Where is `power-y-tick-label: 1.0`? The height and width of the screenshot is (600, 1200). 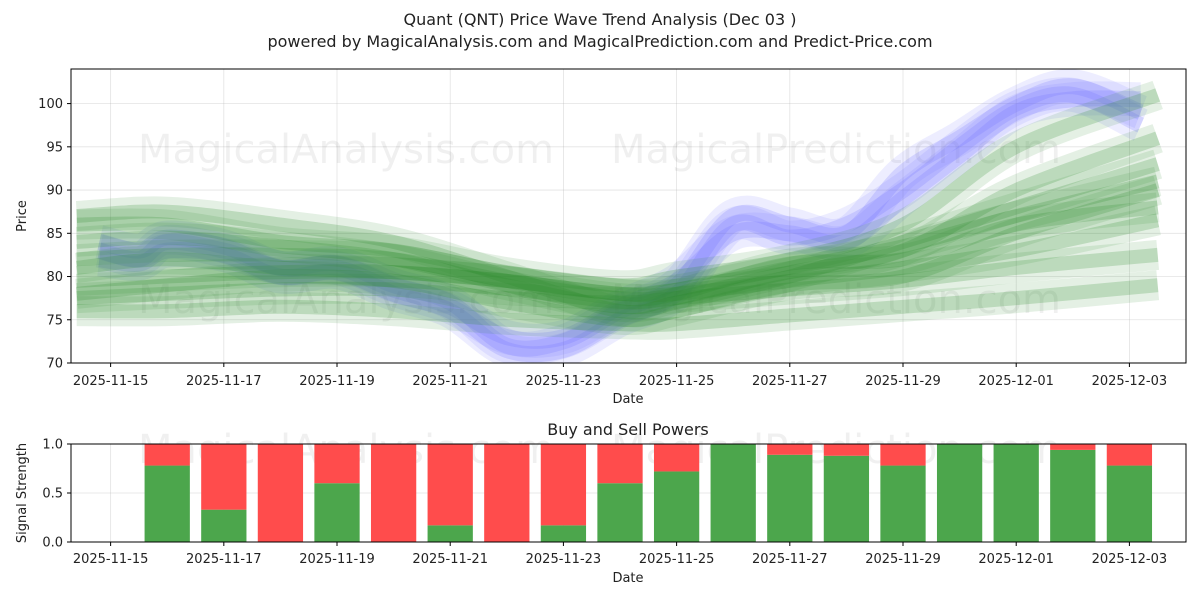
power-y-tick-label: 1.0 is located at coordinates (52, 445).